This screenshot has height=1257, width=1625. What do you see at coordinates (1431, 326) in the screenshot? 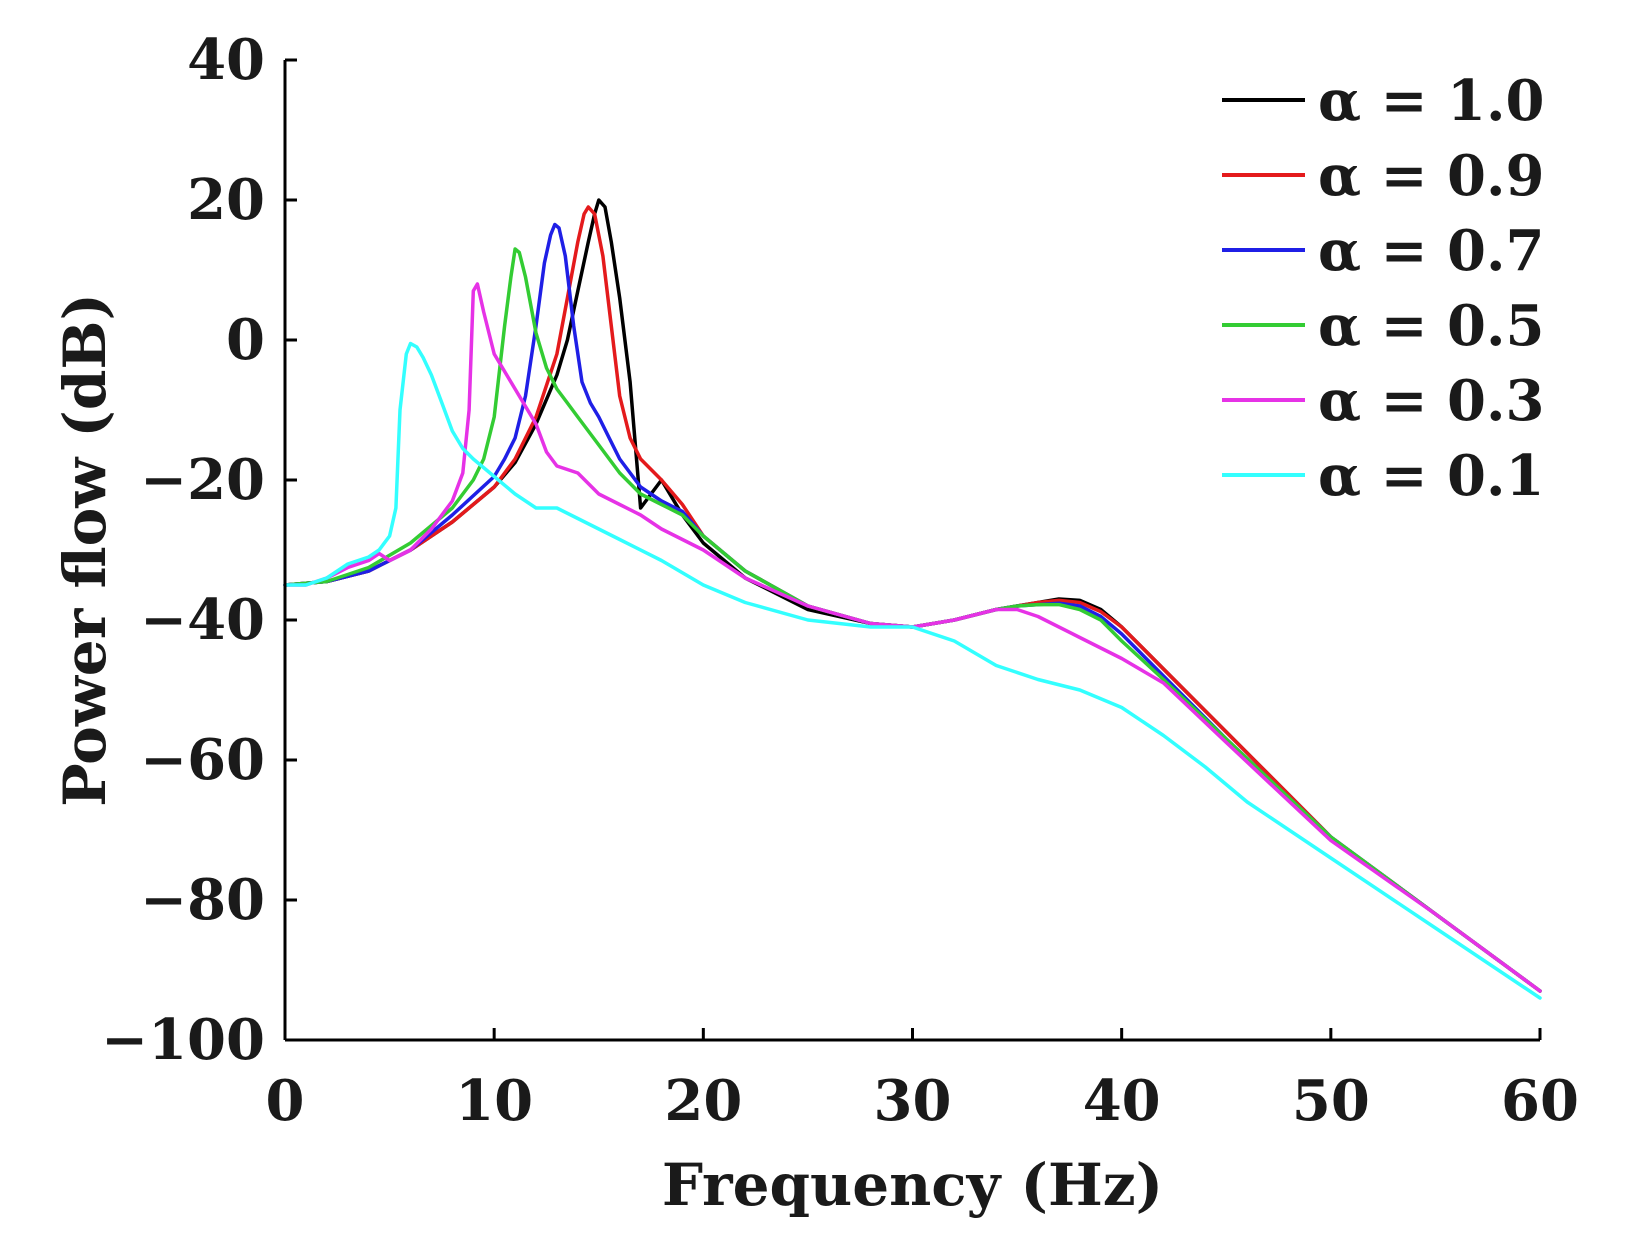
I see `legend-label-3: α = 0.5` at bounding box center [1431, 326].